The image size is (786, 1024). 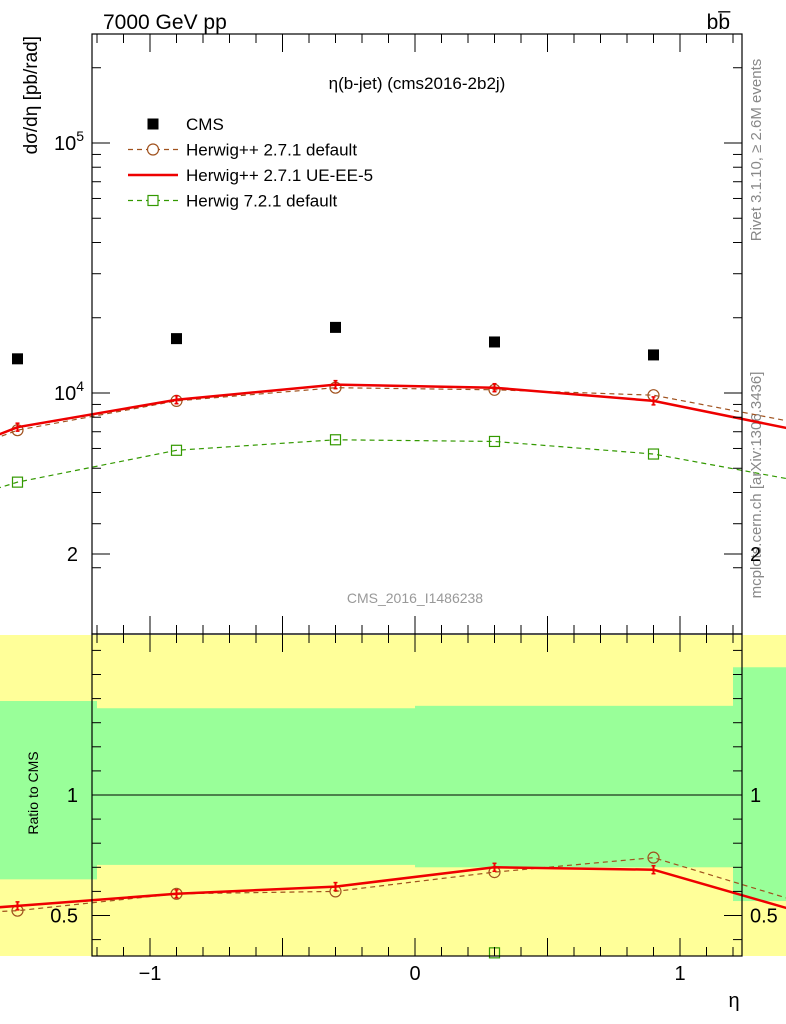 I want to click on main-series-3-line, so click(x=393, y=464).